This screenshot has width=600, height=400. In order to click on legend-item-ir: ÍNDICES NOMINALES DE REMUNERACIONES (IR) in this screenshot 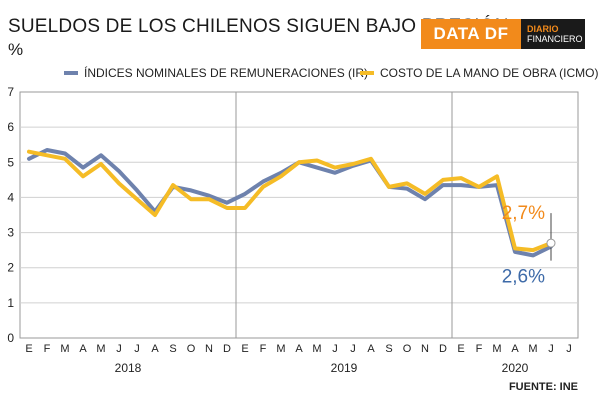, I will do `click(216, 73)`.